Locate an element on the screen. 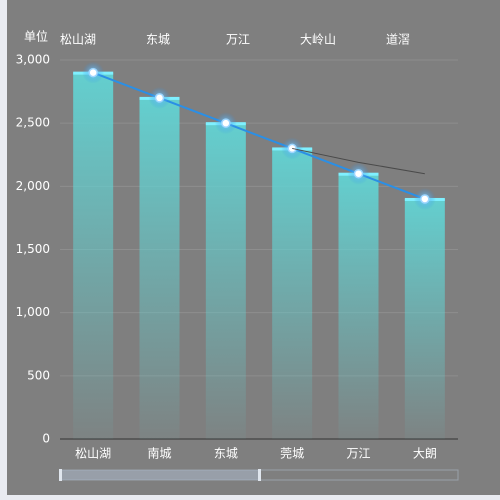  top-axis-label: 东城 is located at coordinates (158, 40).